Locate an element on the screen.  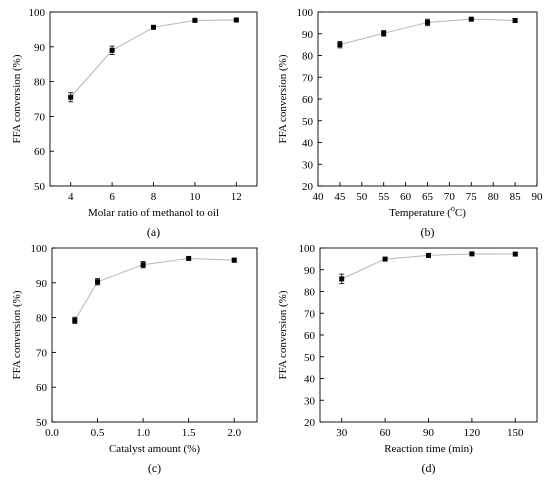
x-axis-title: Molar ratio of methanol to oil is located at coordinates (153, 213).